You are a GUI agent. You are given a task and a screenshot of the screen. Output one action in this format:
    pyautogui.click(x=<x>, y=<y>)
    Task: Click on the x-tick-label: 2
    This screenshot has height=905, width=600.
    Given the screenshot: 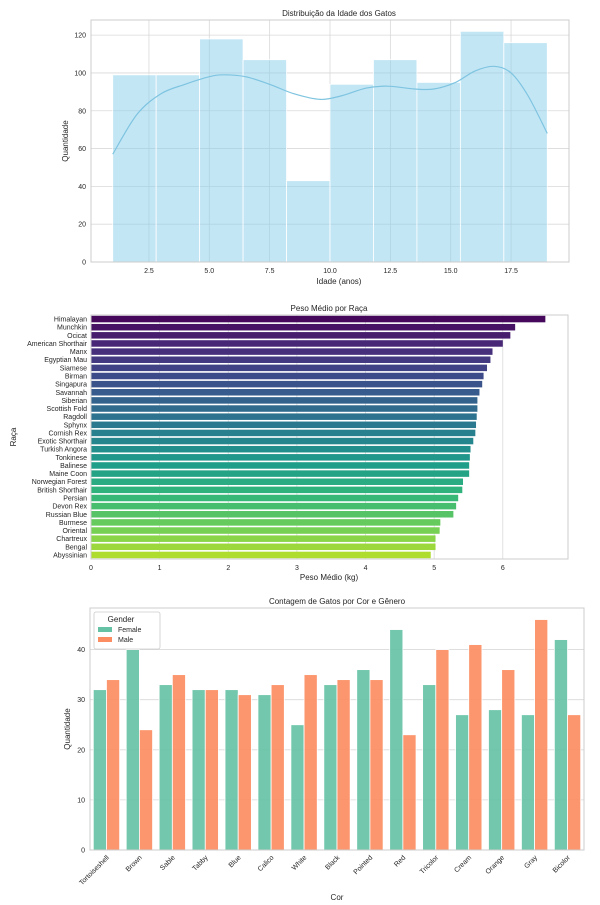 What is the action you would take?
    pyautogui.click(x=228, y=568)
    